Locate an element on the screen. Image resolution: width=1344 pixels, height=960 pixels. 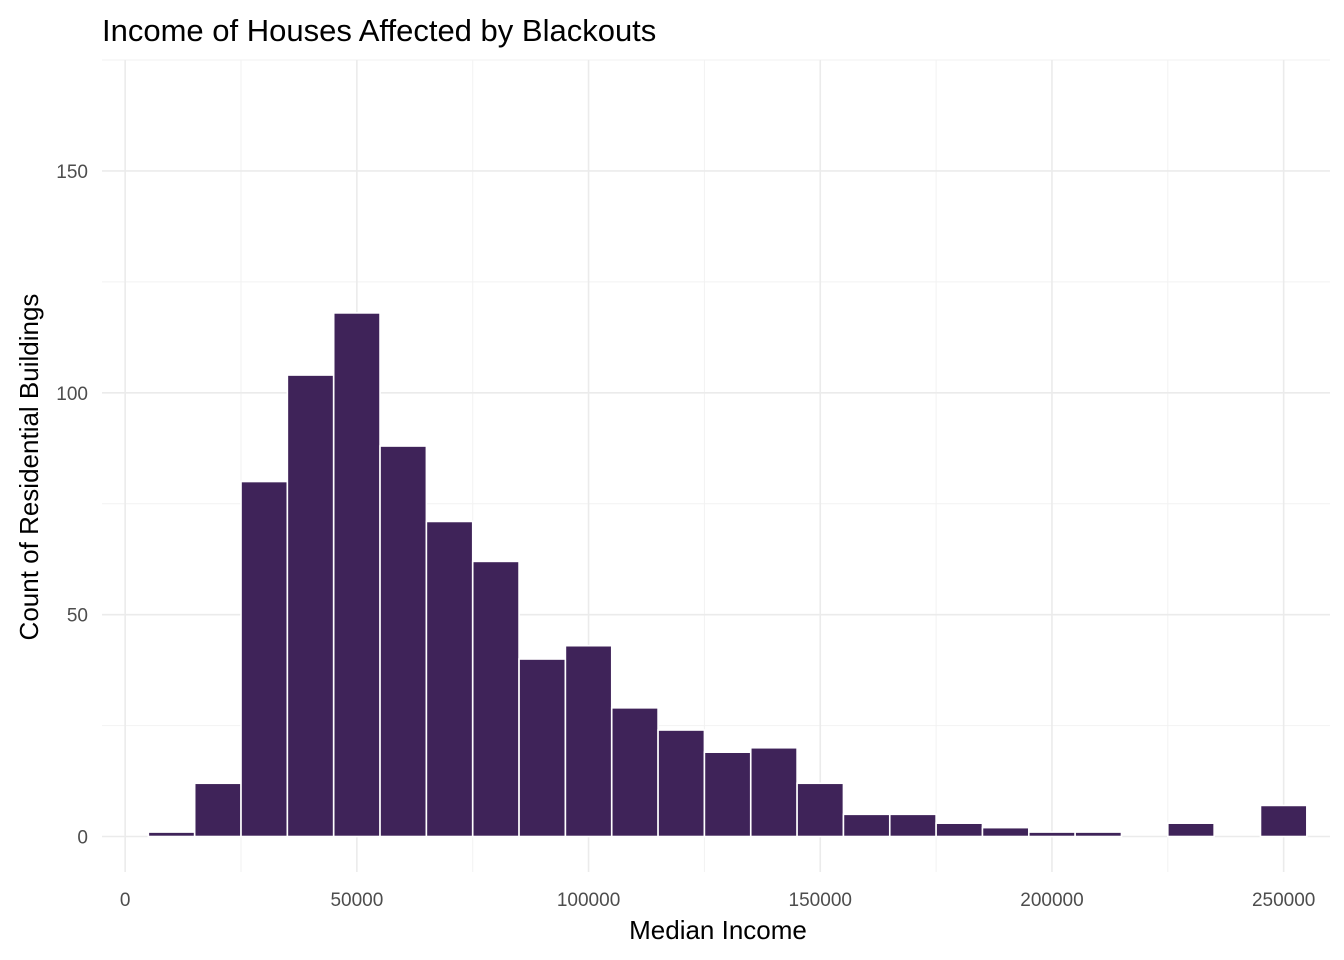
y-tick-label: 150 is located at coordinates (72, 172).